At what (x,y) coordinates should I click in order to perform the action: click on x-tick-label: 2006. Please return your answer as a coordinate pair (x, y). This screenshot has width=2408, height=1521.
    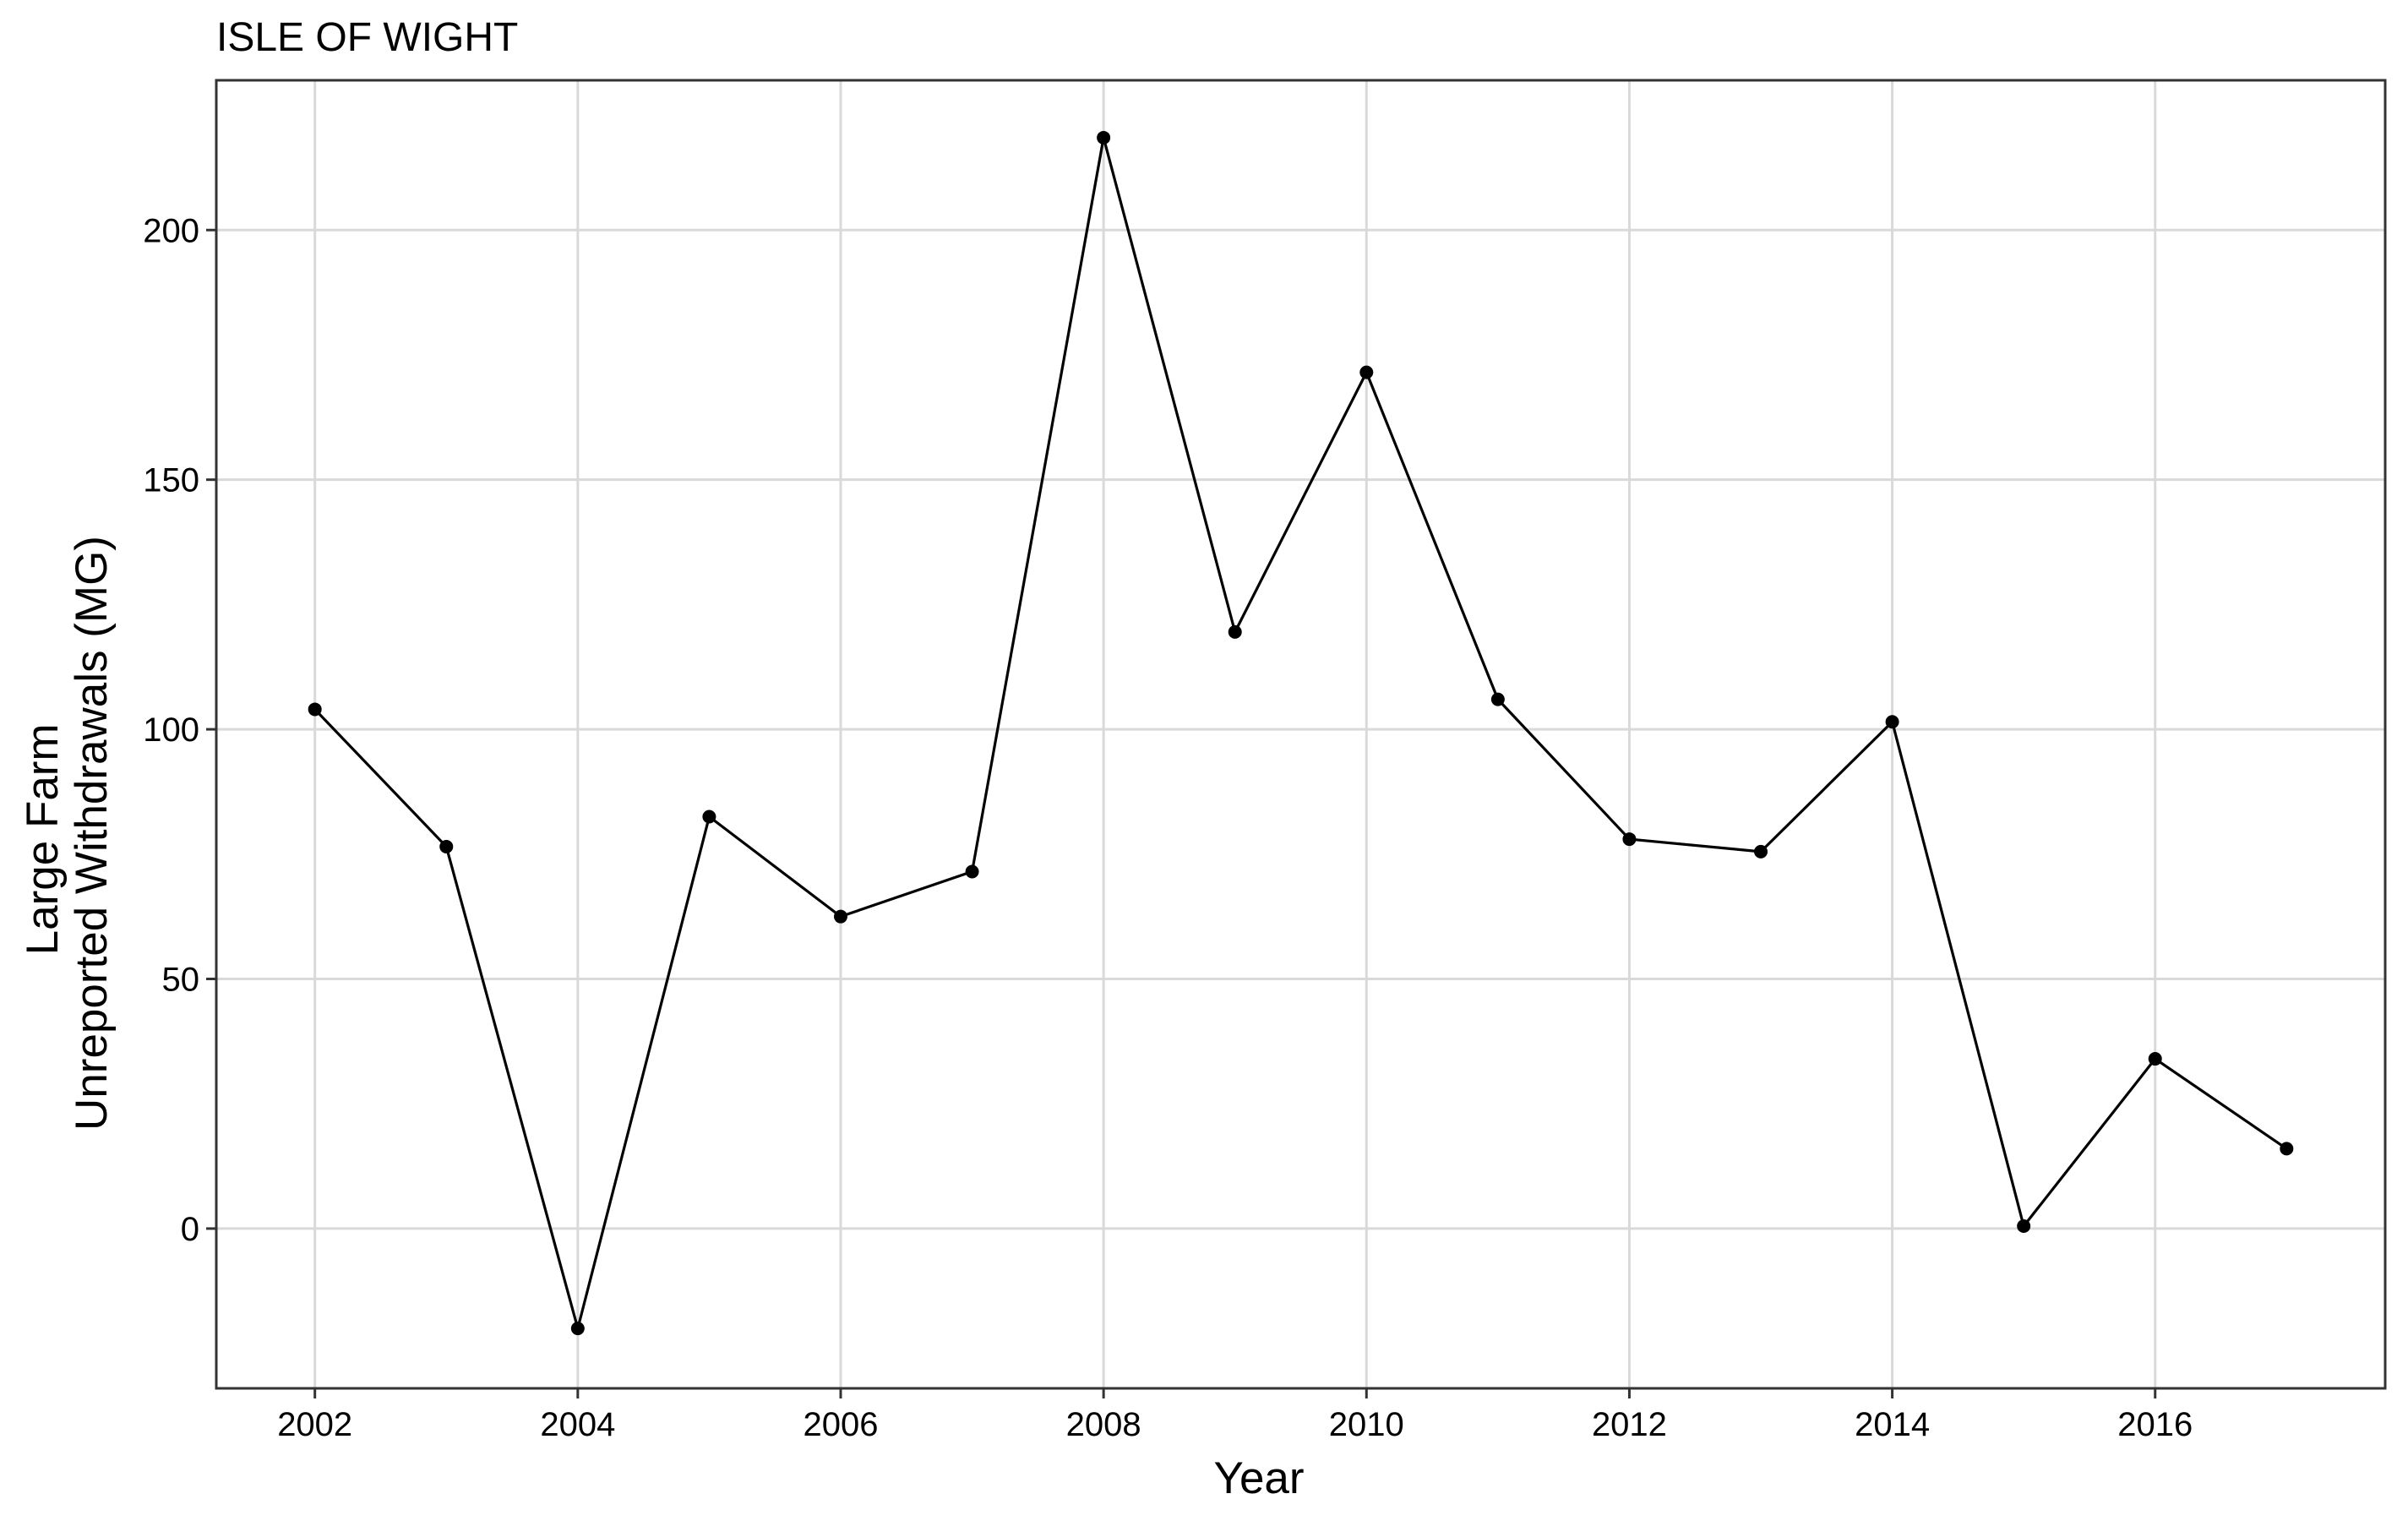
    Looking at the image, I should click on (840, 1424).